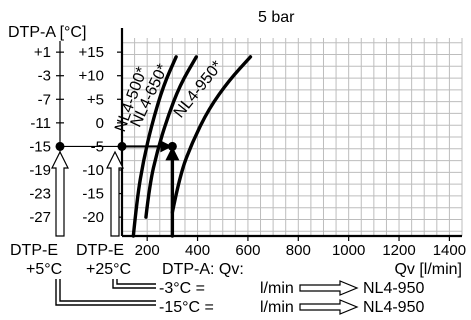 This screenshot has width=471, height=320. Describe the element at coordinates (122, 146) in the screenshot. I see `example-dot-dtpe25` at that location.